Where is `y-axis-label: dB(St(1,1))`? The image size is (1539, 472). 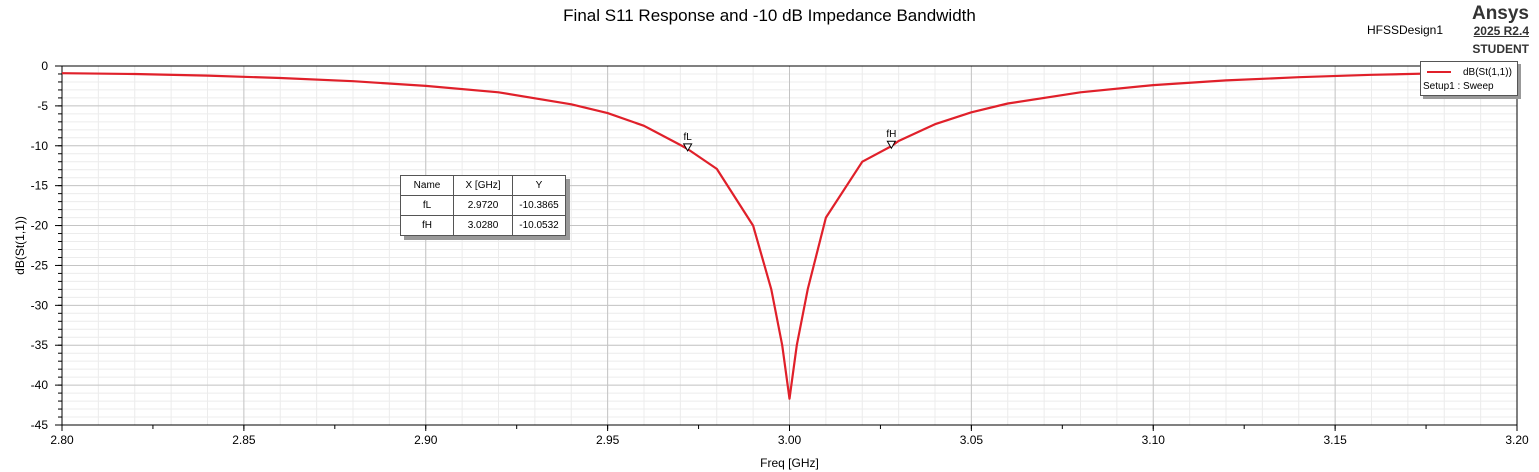
y-axis-label: dB(St(1,1)) is located at coordinates (20, 245).